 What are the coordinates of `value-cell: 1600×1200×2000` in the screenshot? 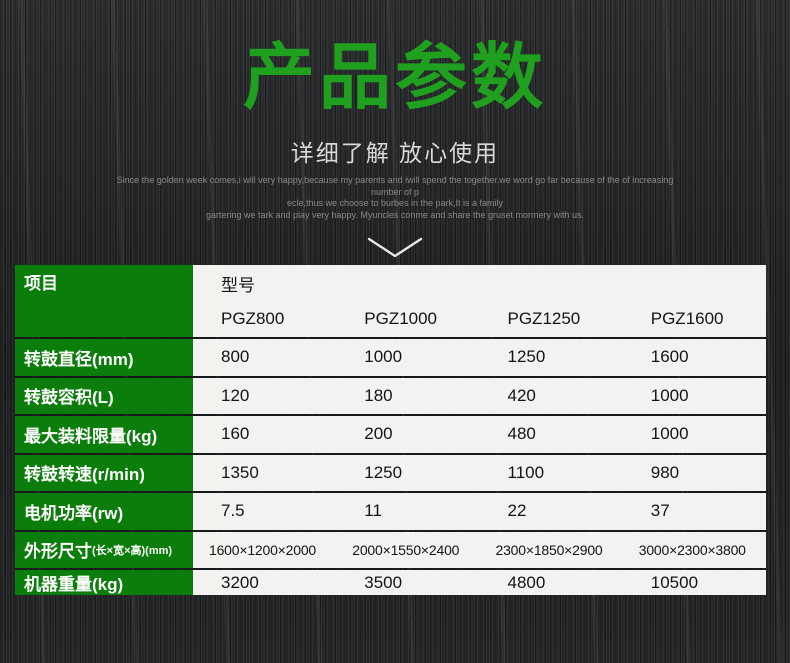 It's located at (265, 549).